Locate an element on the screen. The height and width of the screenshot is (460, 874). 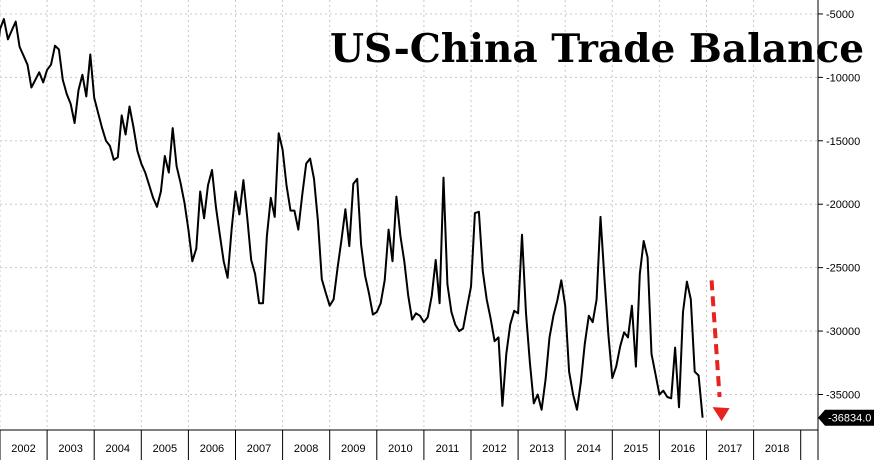
y-tick-label: -20000 is located at coordinates (843, 205).